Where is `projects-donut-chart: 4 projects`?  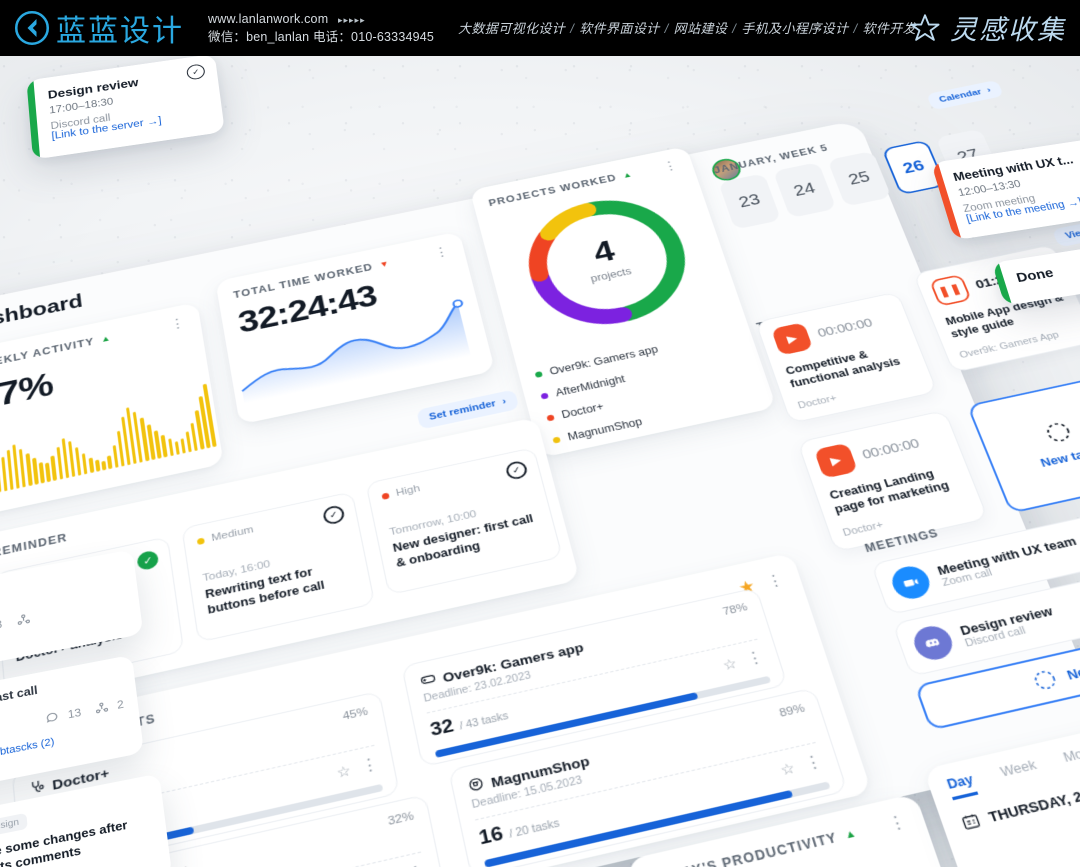 projects-donut-chart: 4 projects is located at coordinates (609, 263).